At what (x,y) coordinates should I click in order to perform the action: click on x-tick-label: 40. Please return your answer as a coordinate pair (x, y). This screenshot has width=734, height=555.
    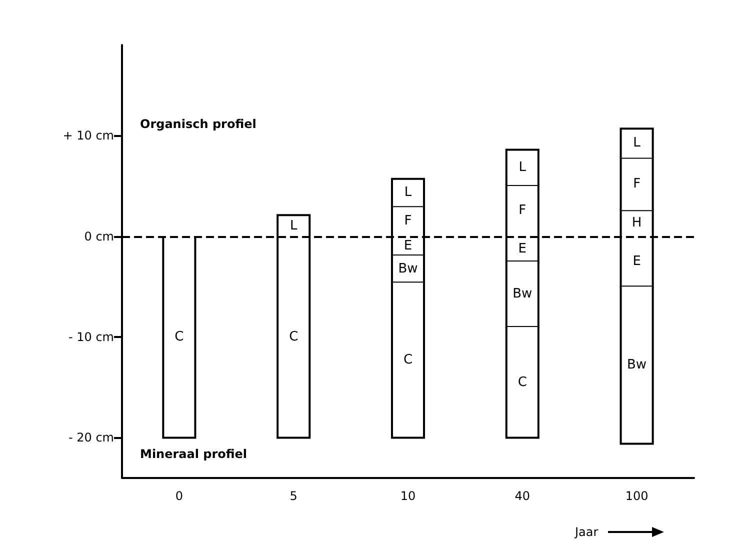
    Looking at the image, I should click on (522, 496).